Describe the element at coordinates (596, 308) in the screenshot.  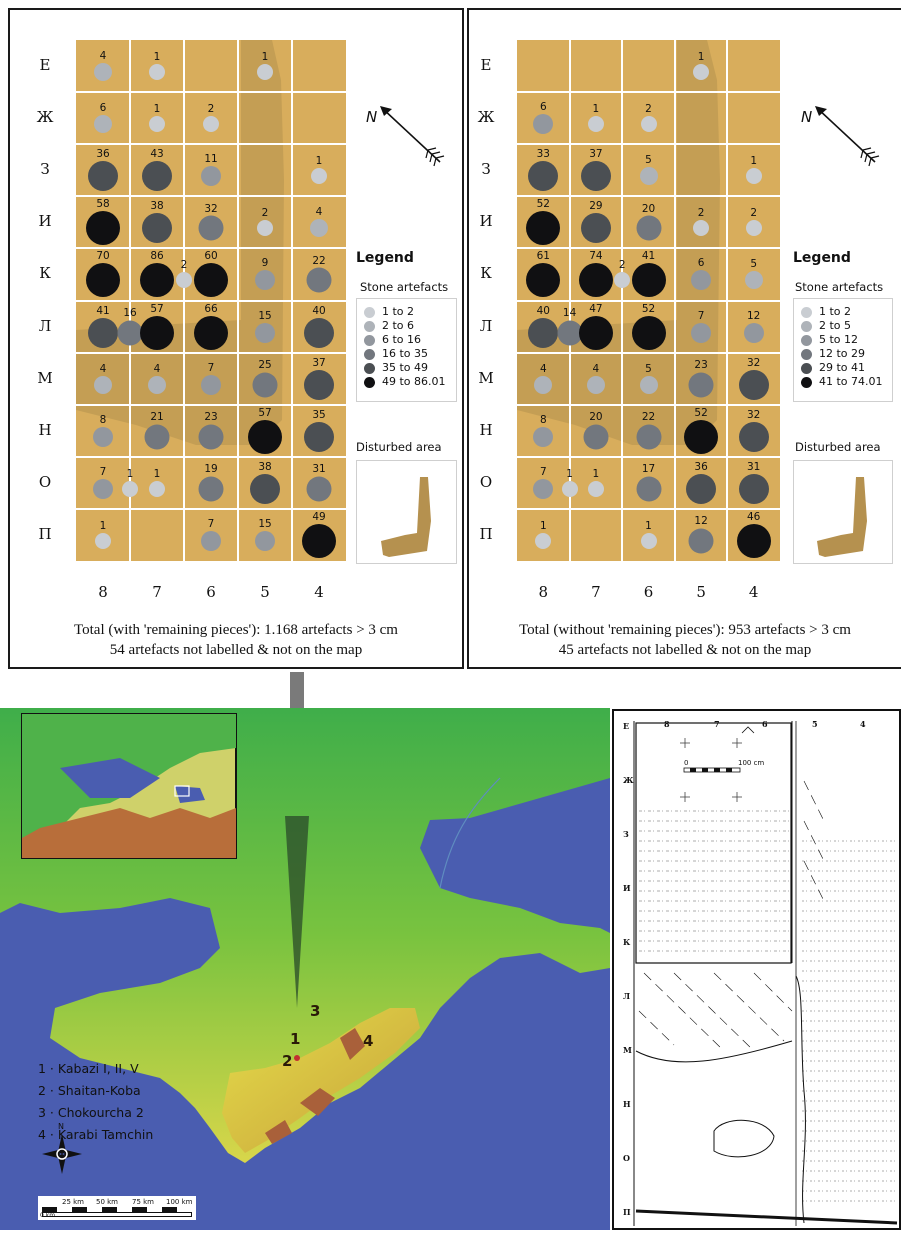
I see `artefact-count: 47` at that location.